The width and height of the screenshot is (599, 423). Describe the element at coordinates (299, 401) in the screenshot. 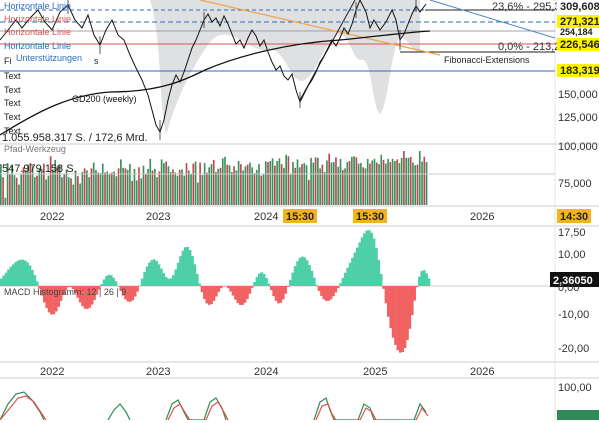

I see `oscillator-panel: 100,00` at that location.